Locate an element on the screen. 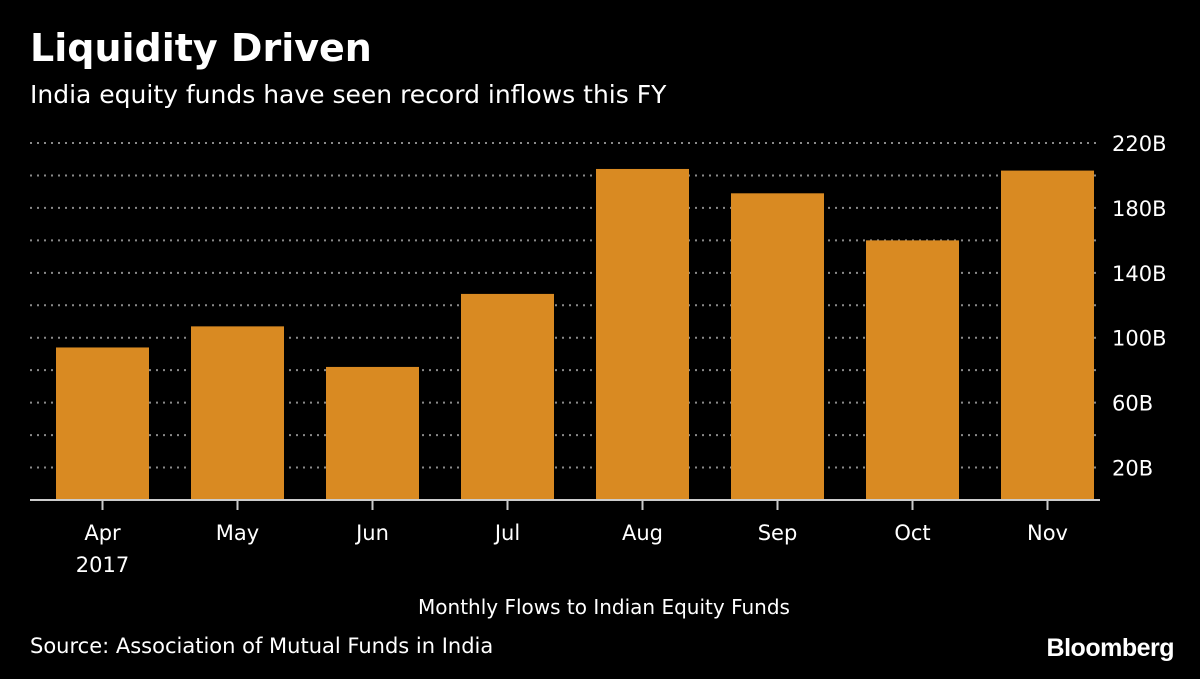  y-tick-label: 180B is located at coordinates (1139, 209).